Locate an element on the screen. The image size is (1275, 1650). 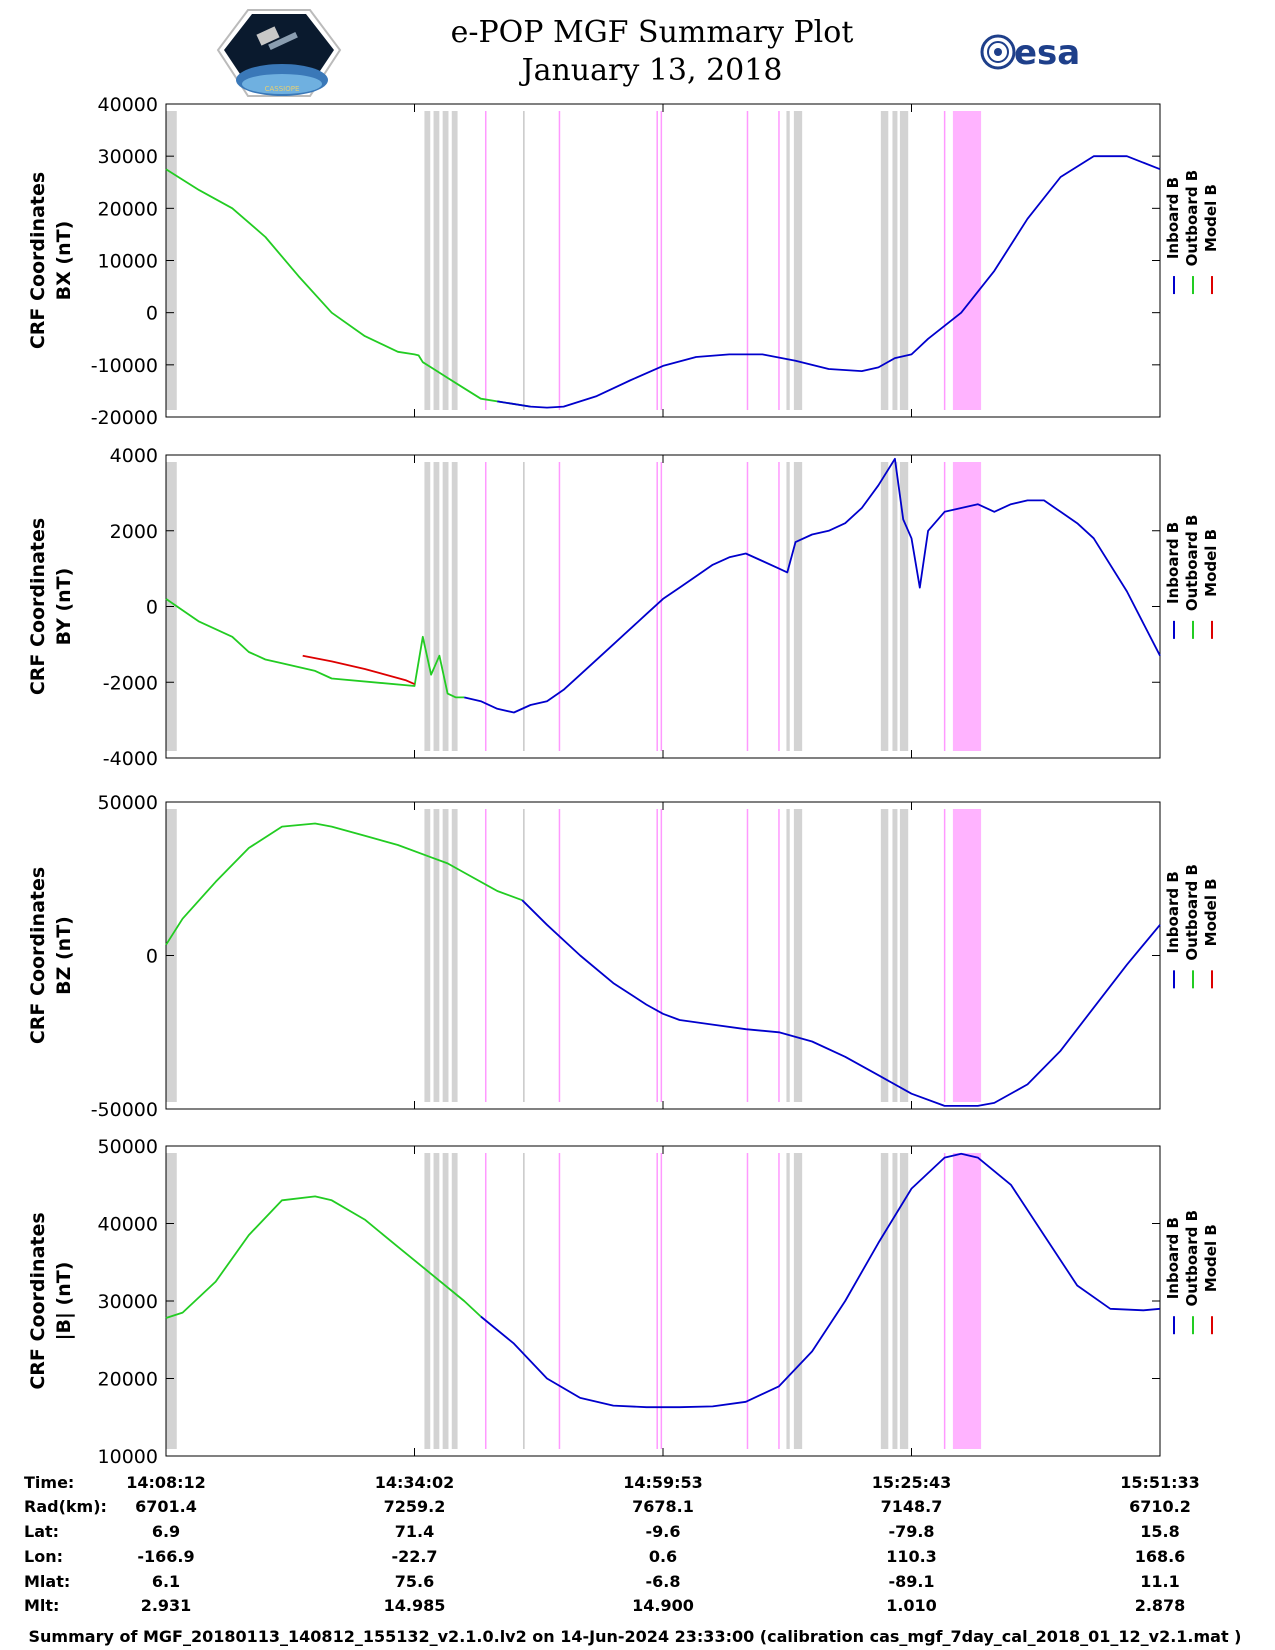
info-row-label: Mlt: is located at coordinates (41, 1605).